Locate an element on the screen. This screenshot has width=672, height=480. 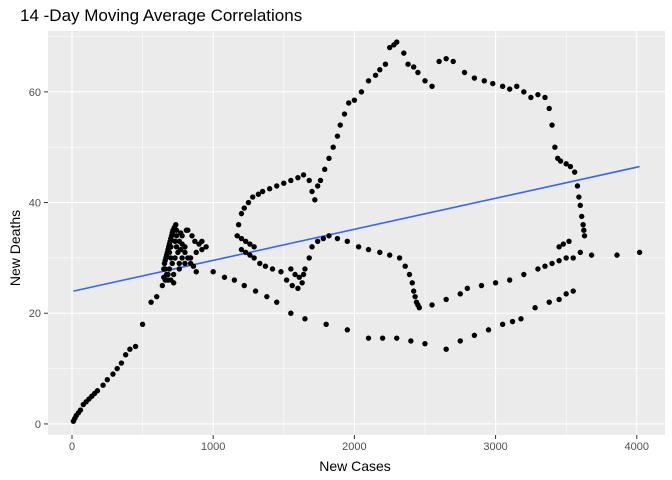
x-tick-label: 0 is located at coordinates (72, 447).